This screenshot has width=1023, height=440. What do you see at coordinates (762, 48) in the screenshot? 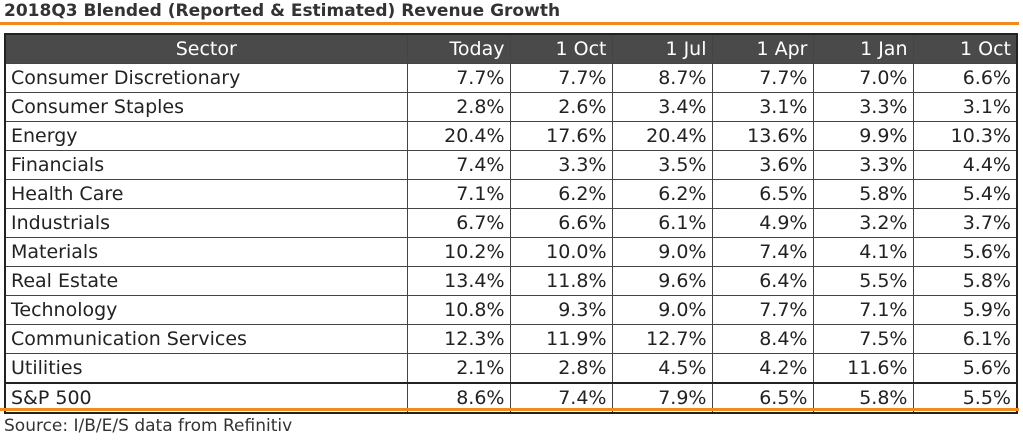
I see `column-header-1-apr: 1 Apr` at bounding box center [762, 48].